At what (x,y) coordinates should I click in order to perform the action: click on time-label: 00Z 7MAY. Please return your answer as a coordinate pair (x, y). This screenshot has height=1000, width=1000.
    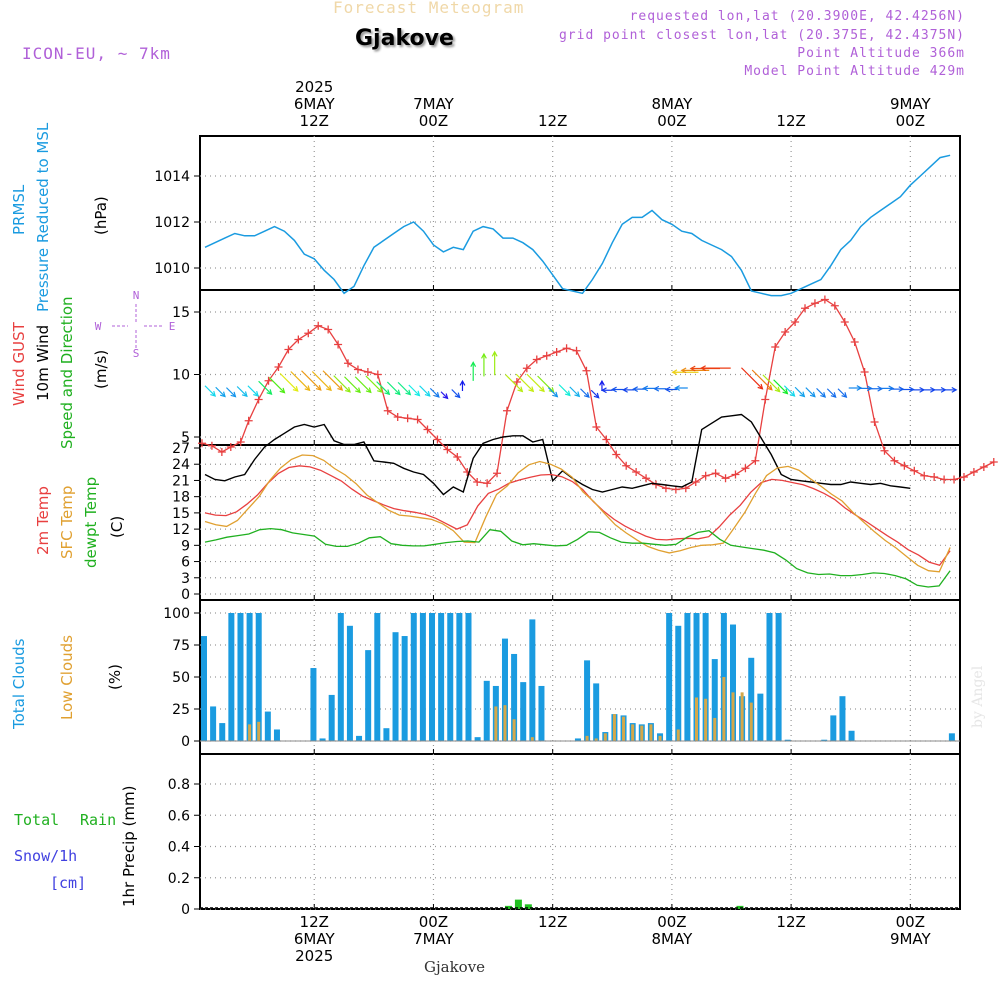
    Looking at the image, I should click on (433, 931).